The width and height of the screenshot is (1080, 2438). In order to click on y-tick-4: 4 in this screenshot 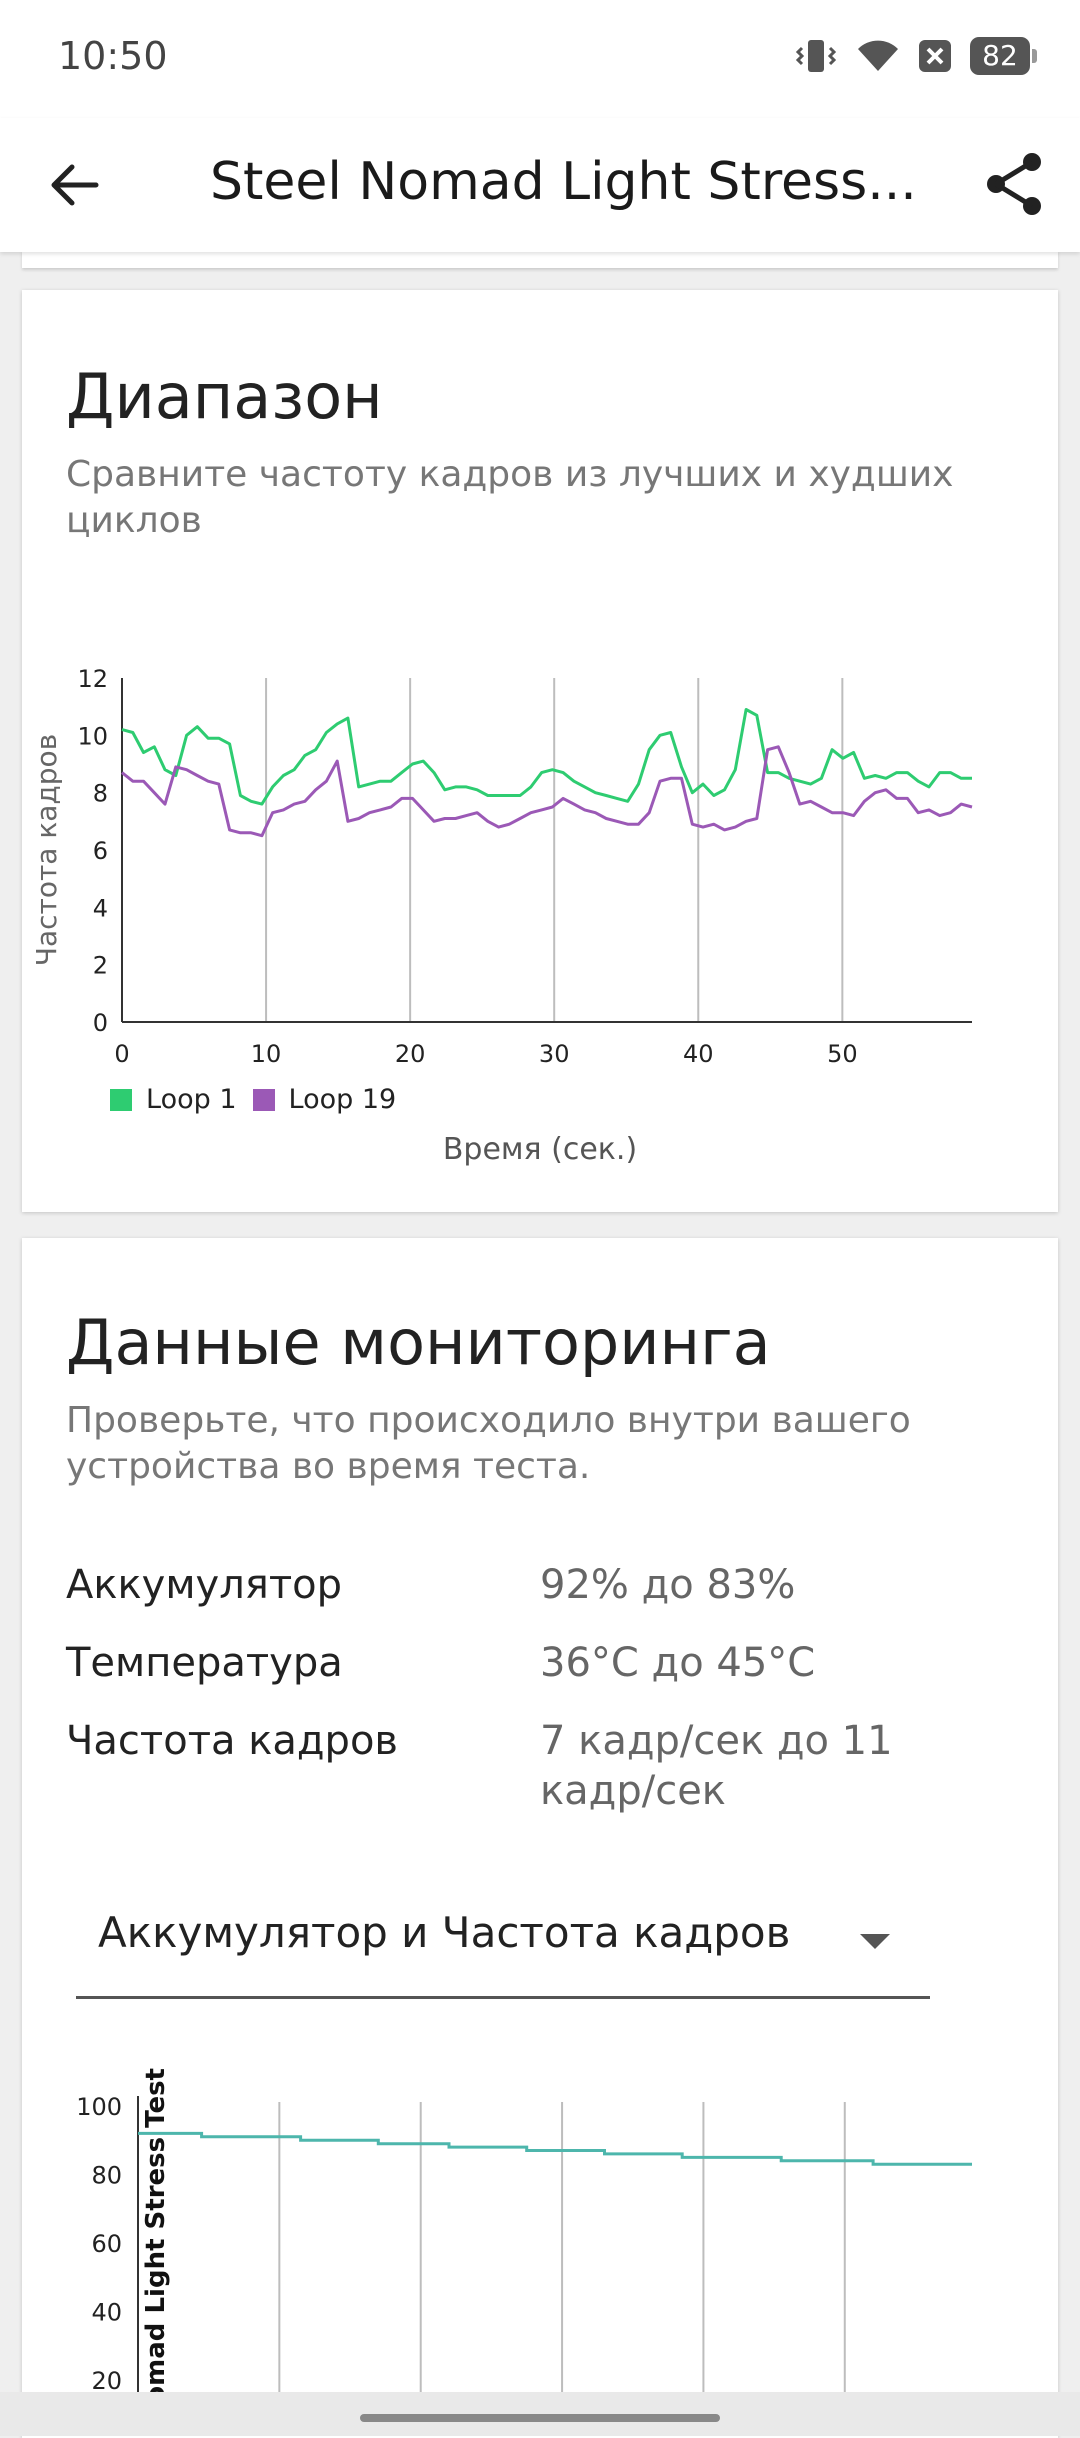, I will do `click(100, 908)`.